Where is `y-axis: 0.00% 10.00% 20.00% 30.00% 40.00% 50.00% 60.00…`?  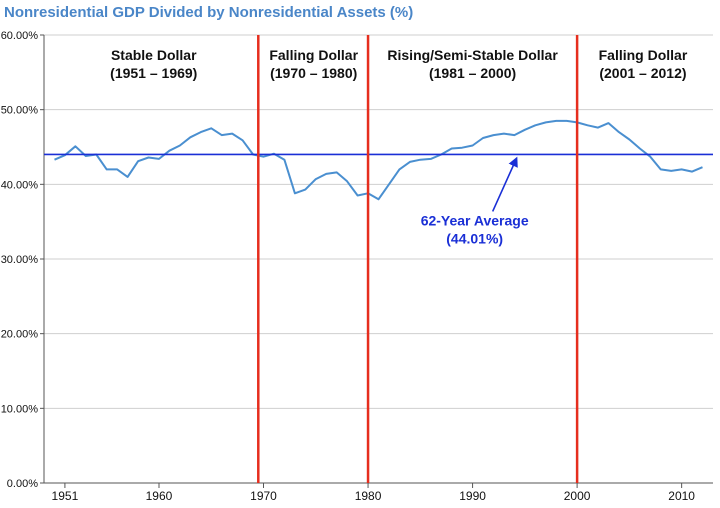
y-axis: 0.00% 10.00% 20.00% 30.00% 40.00% 50.00% 60.00… is located at coordinates (23, 260).